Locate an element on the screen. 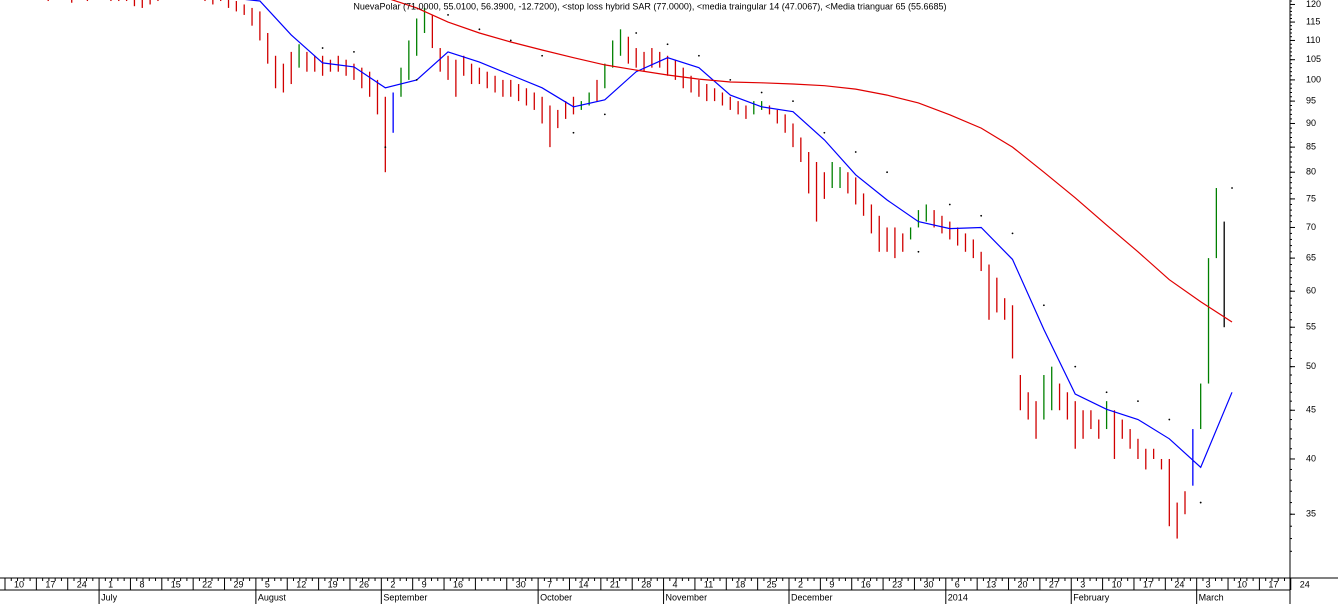 The width and height of the screenshot is (1338, 604). x-month-label: November is located at coordinates (687, 597).